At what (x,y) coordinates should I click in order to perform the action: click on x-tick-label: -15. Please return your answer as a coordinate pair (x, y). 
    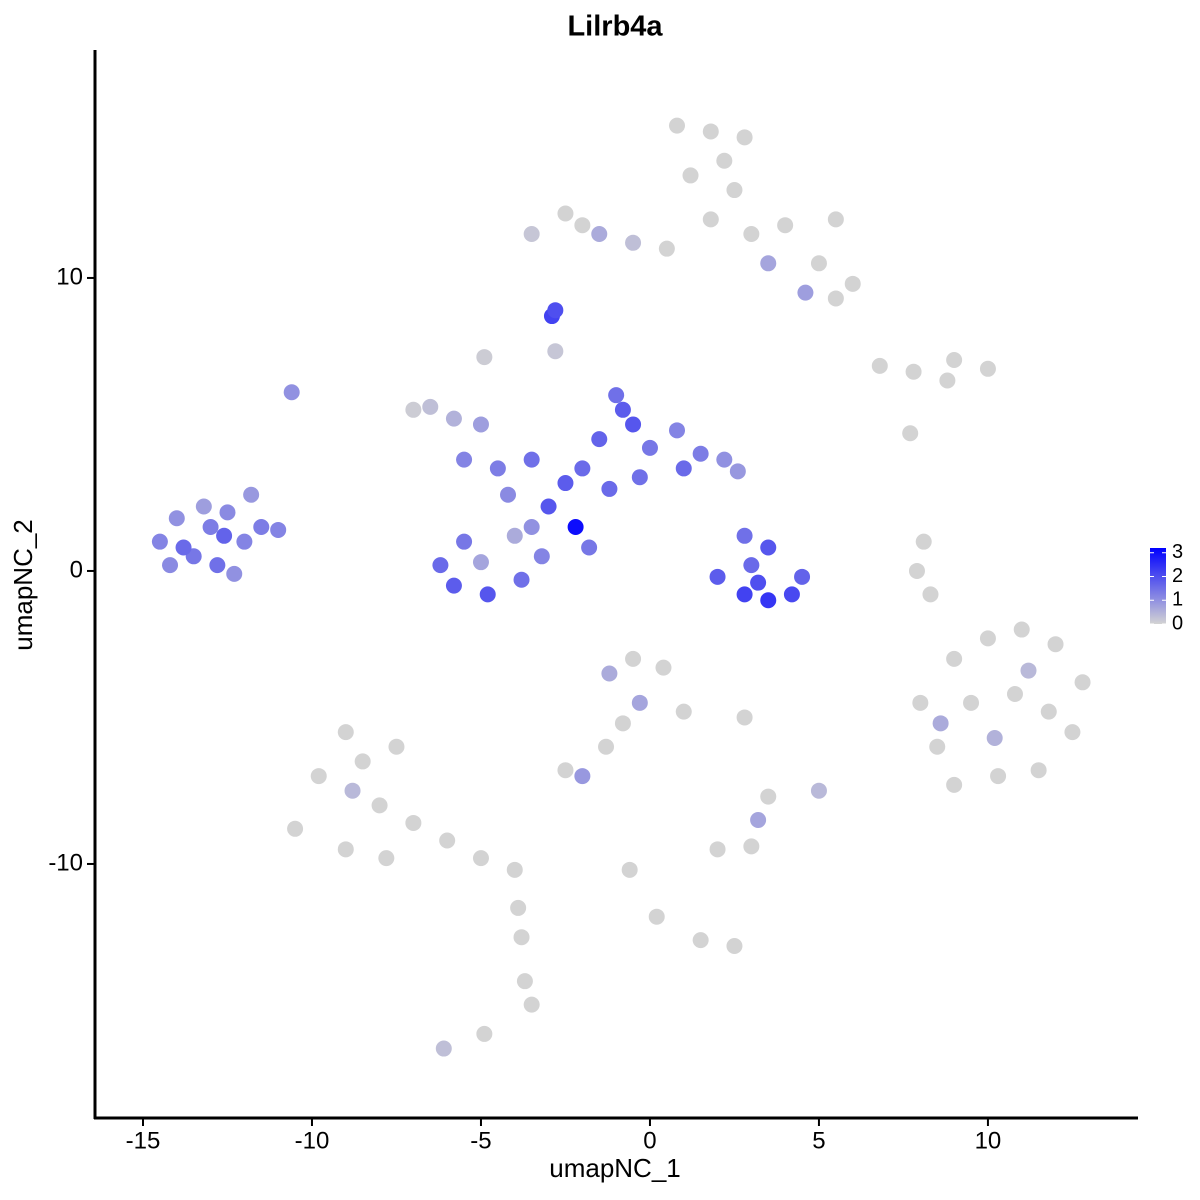
    Looking at the image, I should click on (143, 1140).